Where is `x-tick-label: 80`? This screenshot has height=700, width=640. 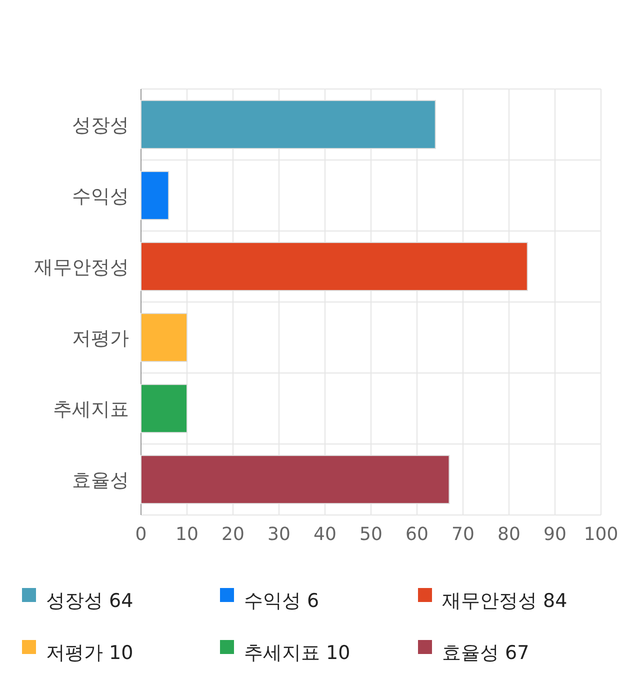
x-tick-label: 80 is located at coordinates (509, 534).